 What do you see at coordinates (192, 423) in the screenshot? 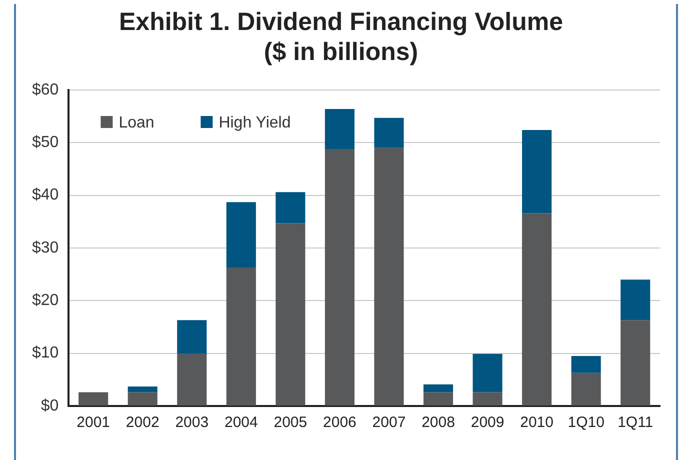
I see `x-tick-label: 2003` at bounding box center [192, 423].